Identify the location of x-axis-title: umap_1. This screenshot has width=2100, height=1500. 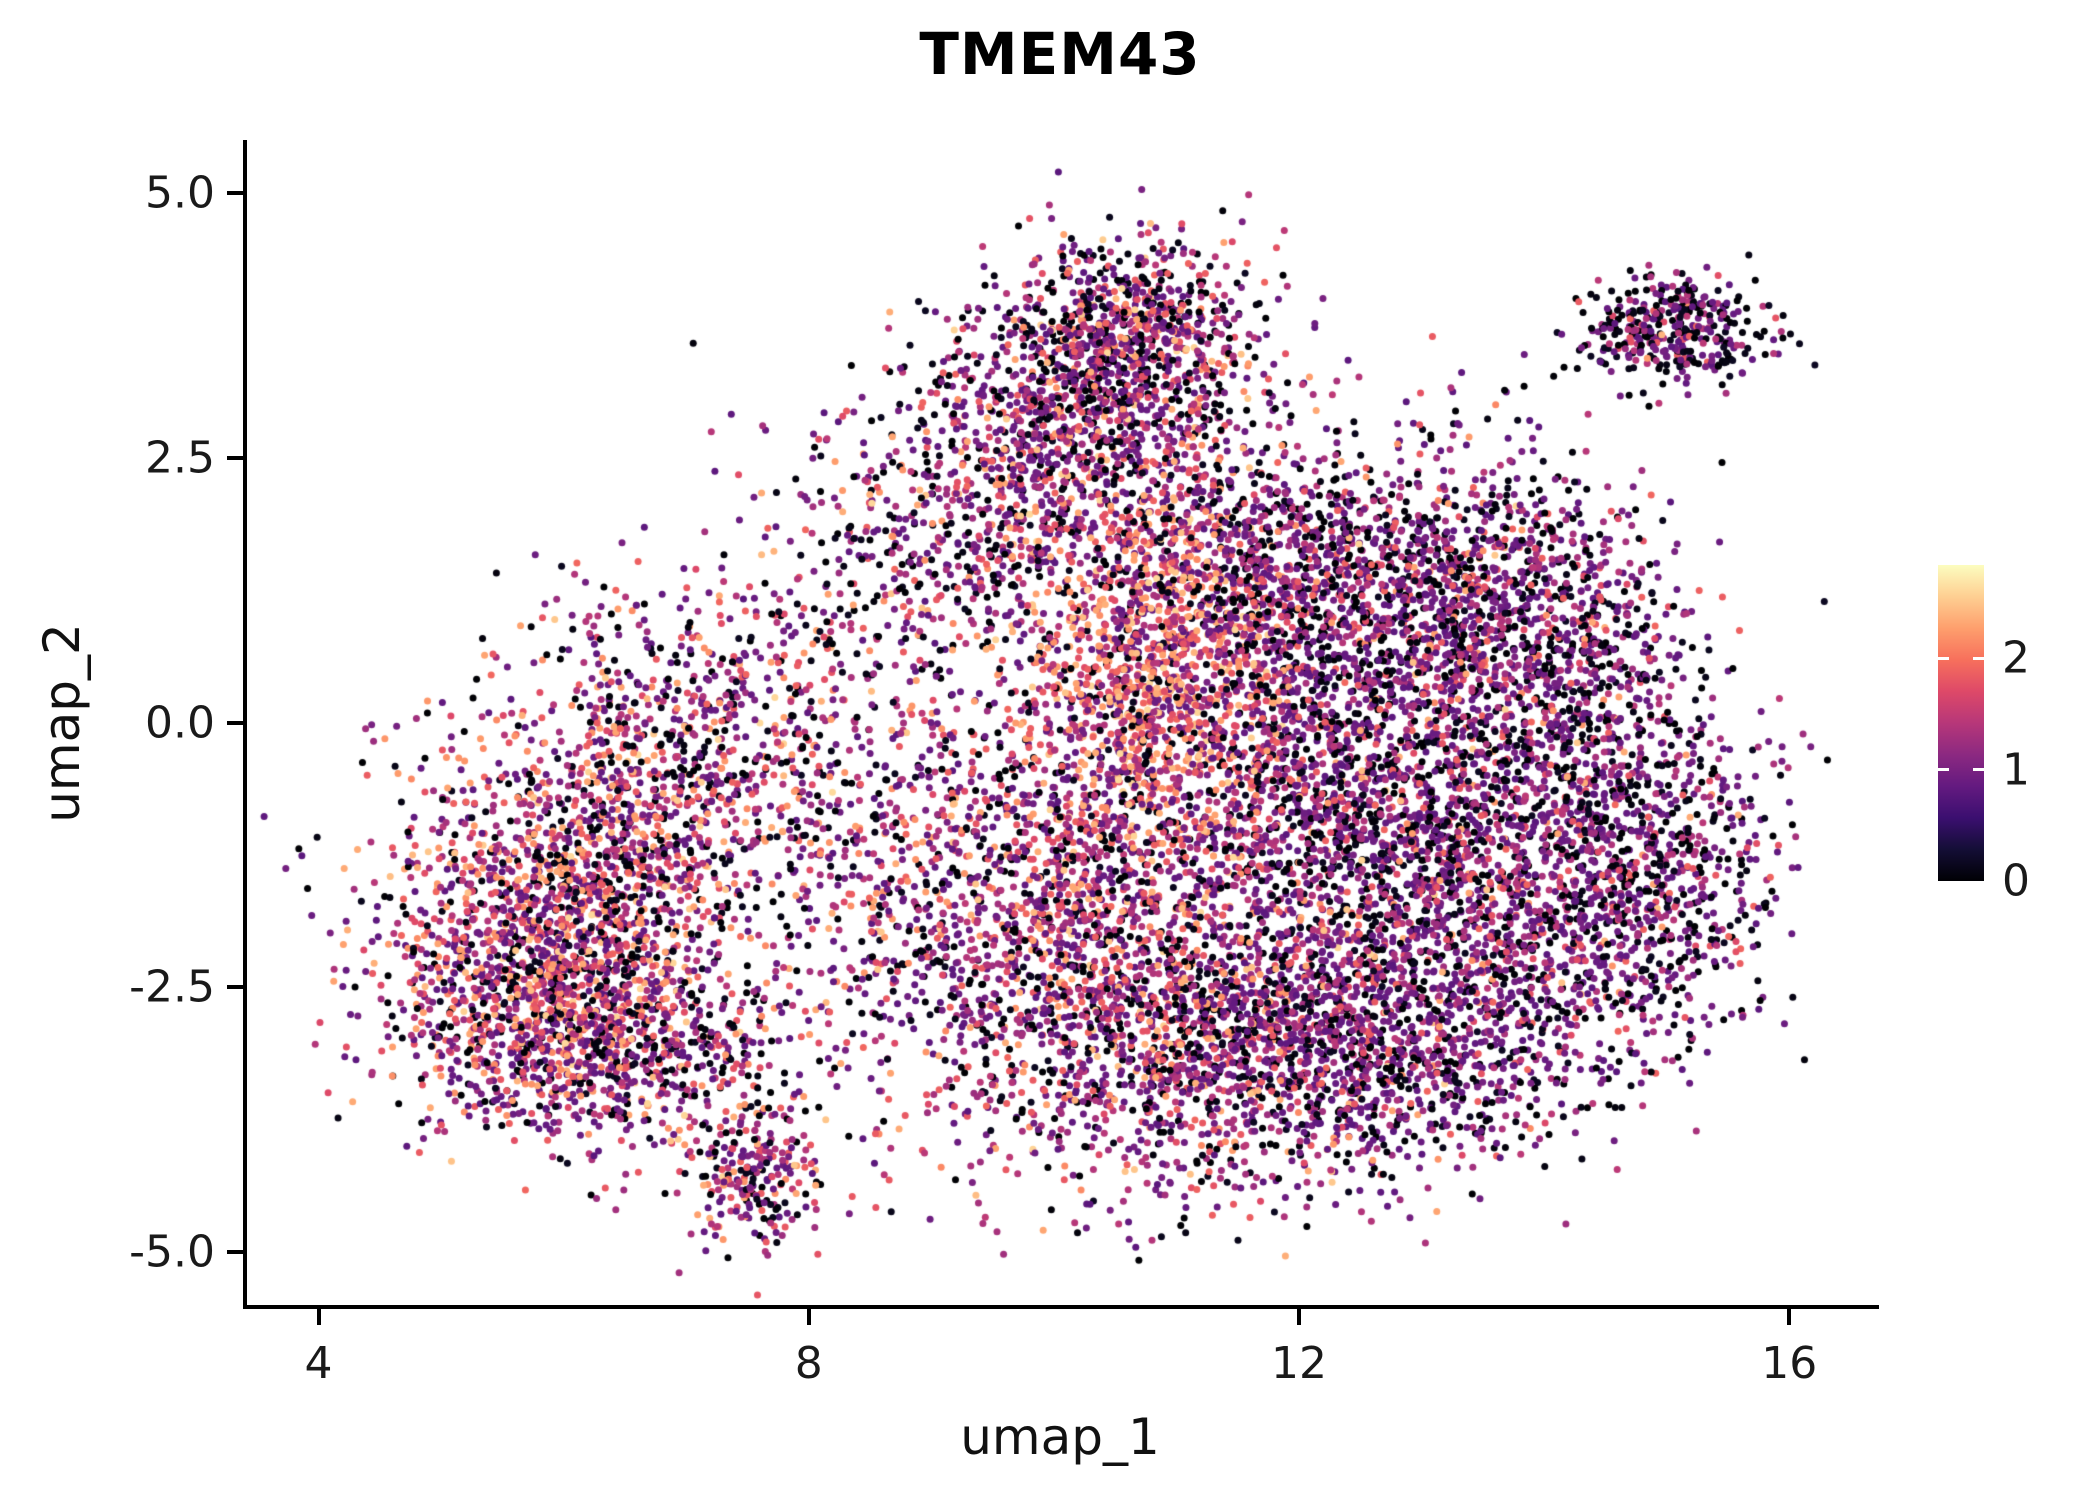
(1060, 1437).